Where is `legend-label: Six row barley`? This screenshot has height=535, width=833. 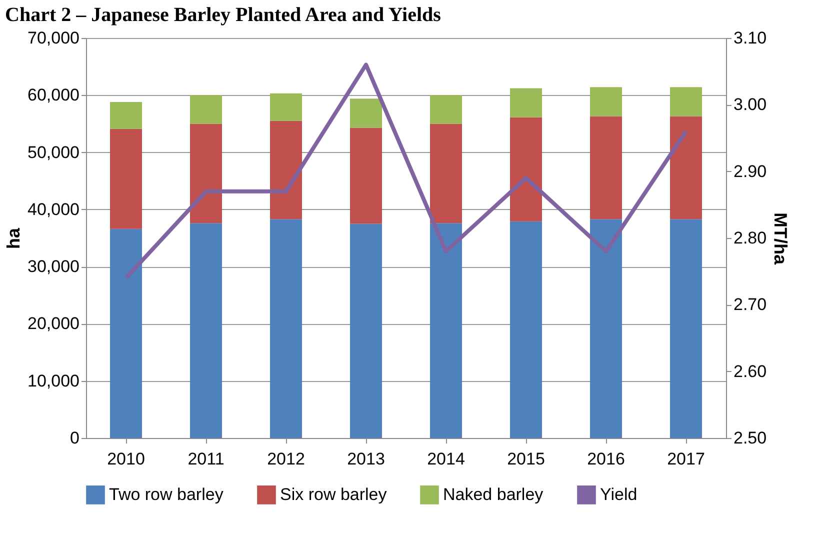 legend-label: Six row barley is located at coordinates (334, 494).